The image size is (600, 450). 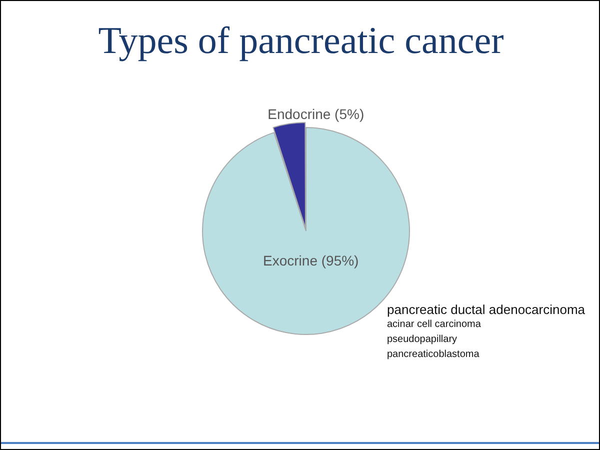 What do you see at coordinates (422, 340) in the screenshot?
I see `text: pseudopapillary` at bounding box center [422, 340].